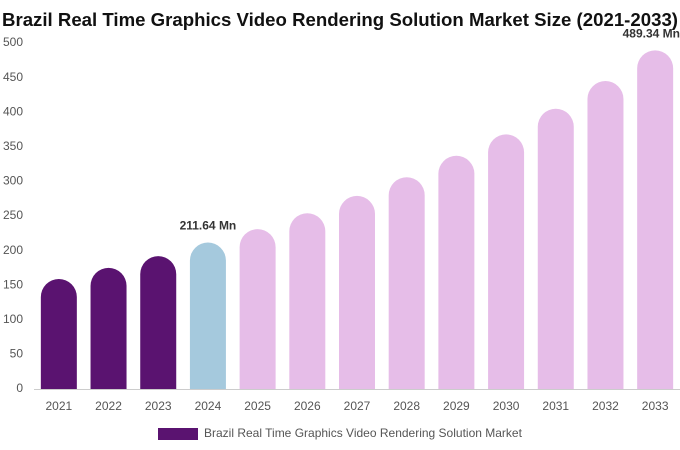 The height and width of the screenshot is (450, 680). Describe the element at coordinates (605, 406) in the screenshot. I see `x-tick-label: 2032` at that location.